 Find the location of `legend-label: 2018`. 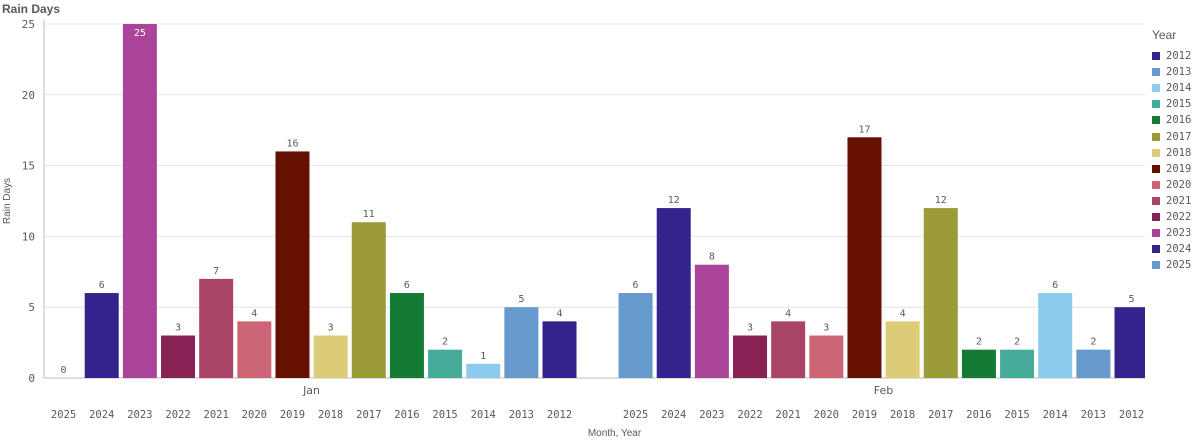

legend-label: 2018 is located at coordinates (1179, 152).